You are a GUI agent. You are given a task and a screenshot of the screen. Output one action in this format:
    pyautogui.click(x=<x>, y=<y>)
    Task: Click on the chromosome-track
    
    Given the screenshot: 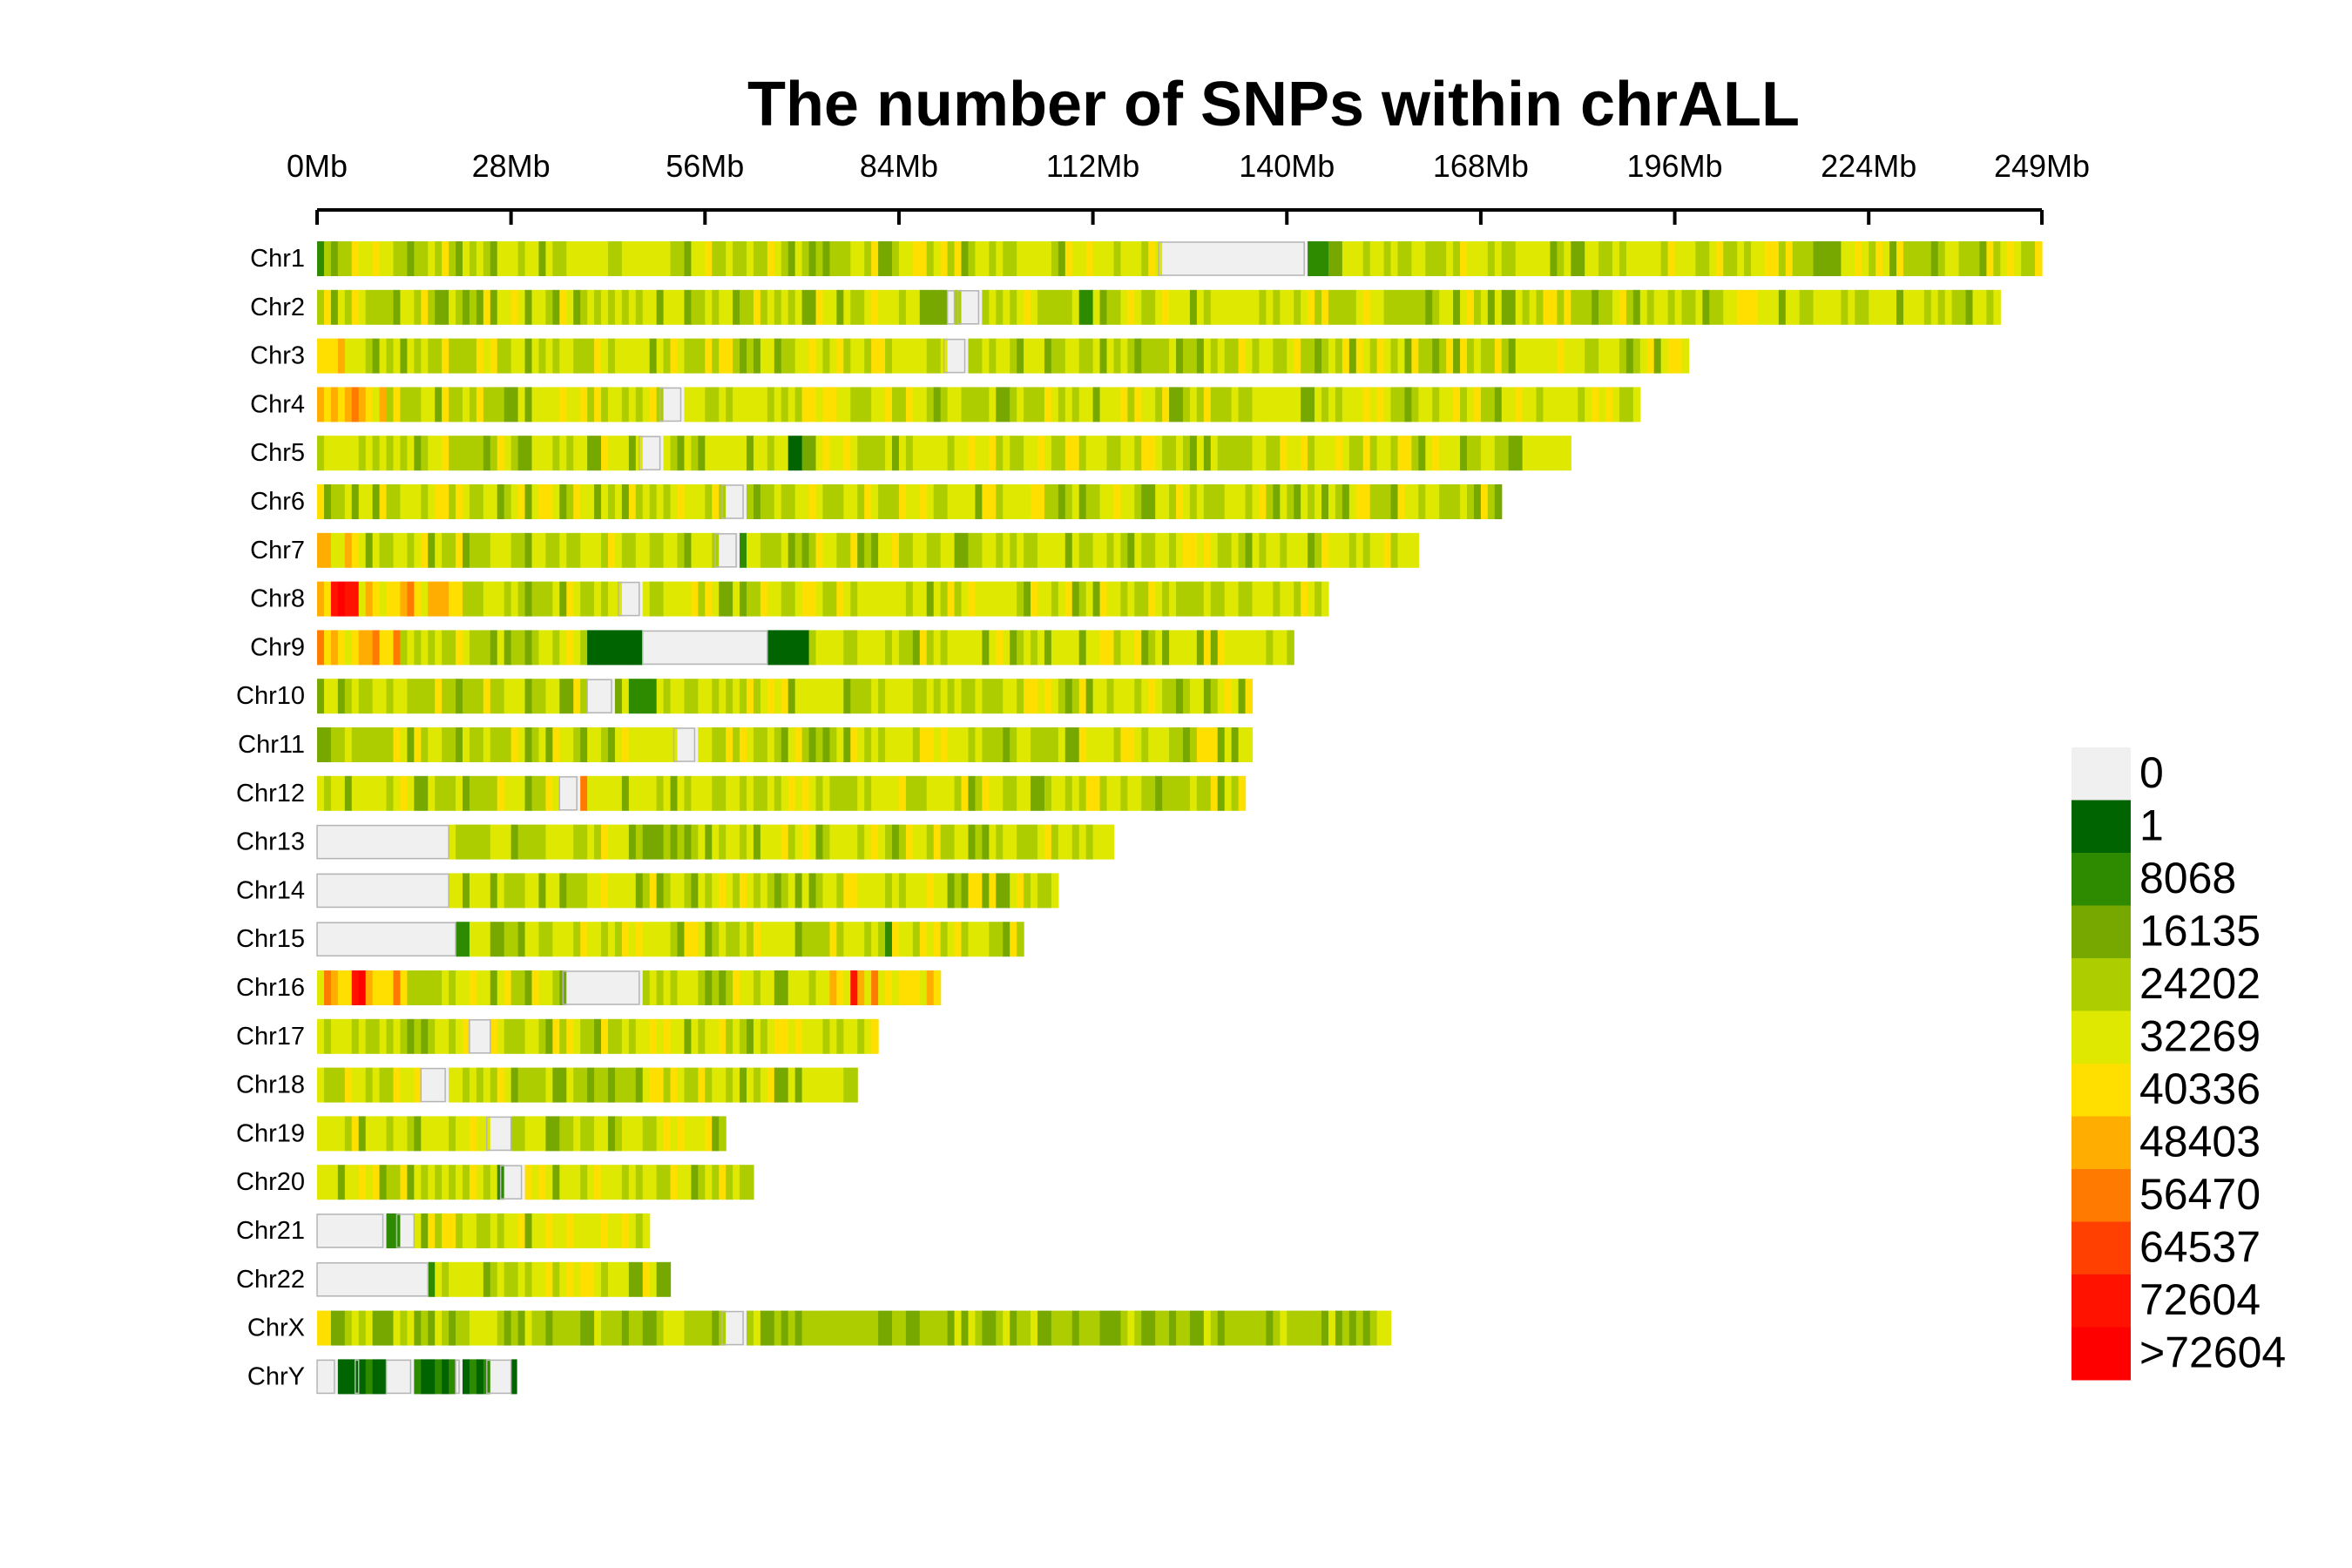 What is the action you would take?
    pyautogui.click(x=416, y=1377)
    